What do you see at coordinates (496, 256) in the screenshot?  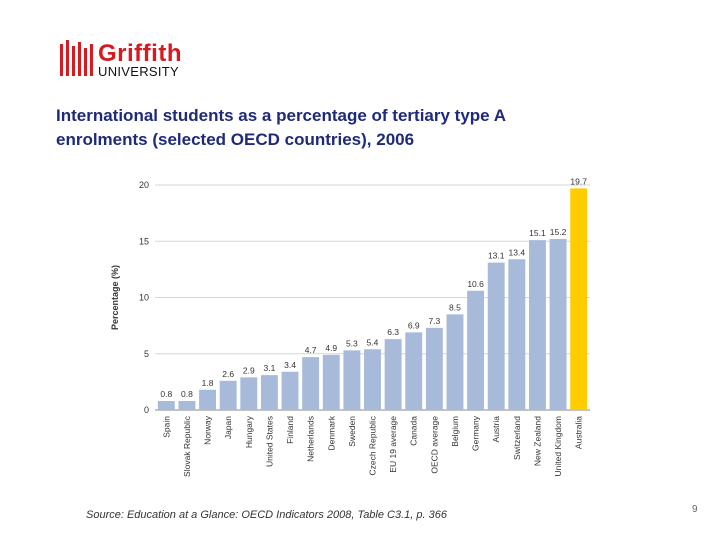 I see `data-label: 13.1` at bounding box center [496, 256].